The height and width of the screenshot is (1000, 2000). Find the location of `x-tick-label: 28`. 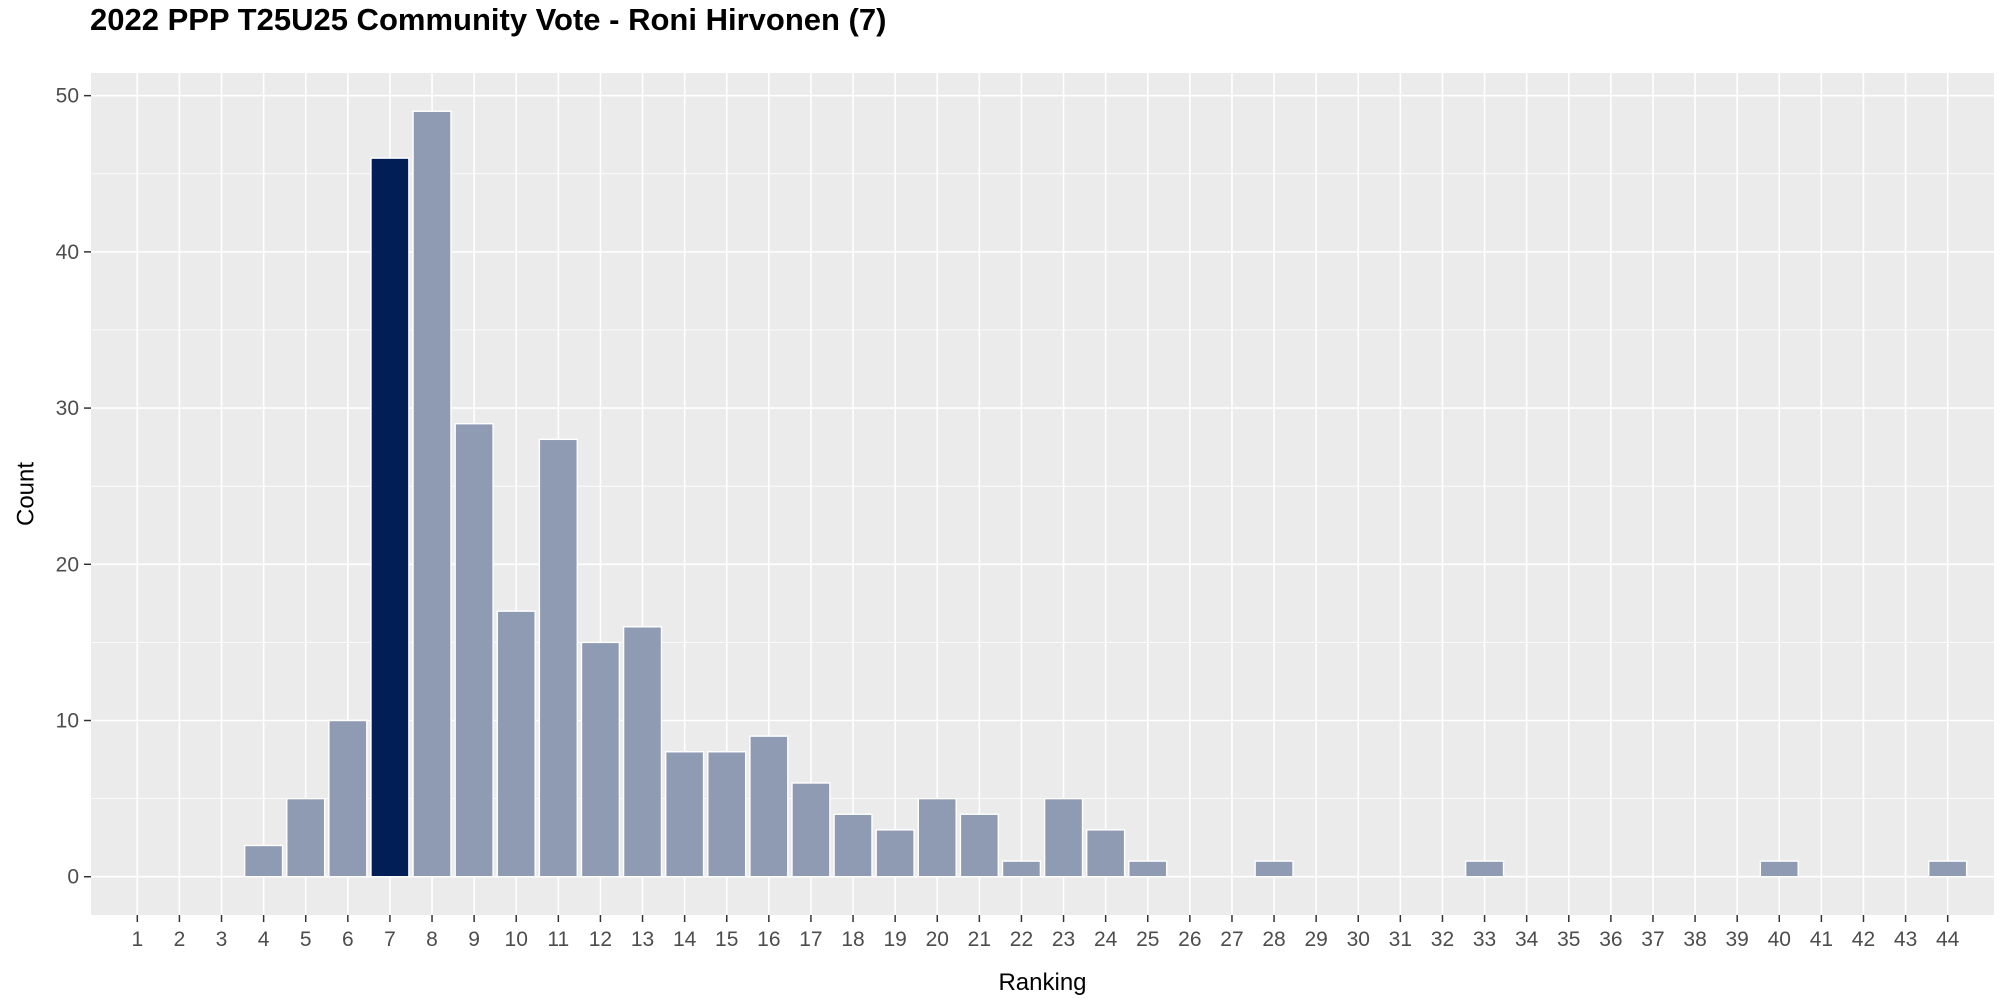

x-tick-label: 28 is located at coordinates (1273, 939).